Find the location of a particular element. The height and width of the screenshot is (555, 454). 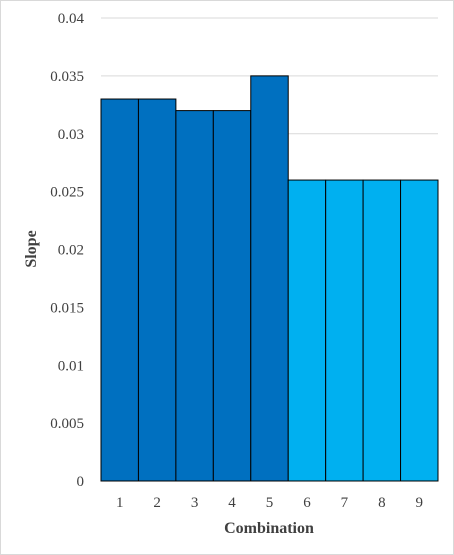

y-axis-ticks: 0 0.005 0.01 0.015 0.02 0.025 0.03 0.035 0.04 is located at coordinates (67, 250).